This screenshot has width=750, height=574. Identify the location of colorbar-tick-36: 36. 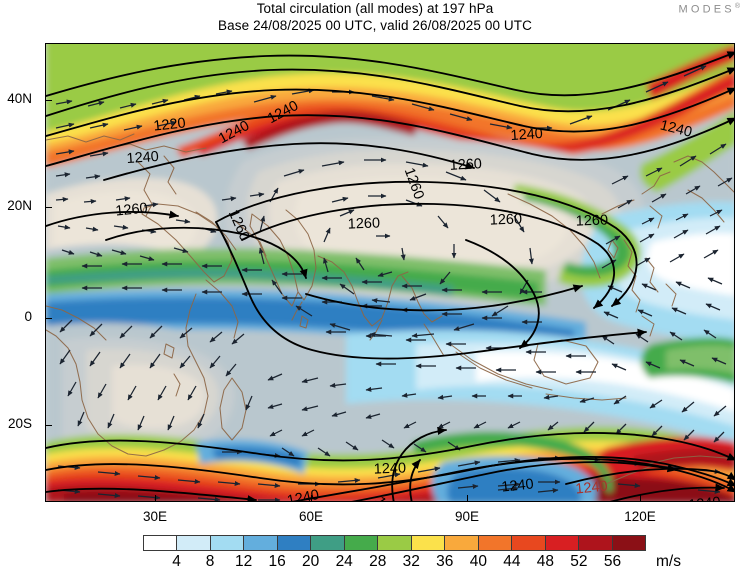
(445, 561).